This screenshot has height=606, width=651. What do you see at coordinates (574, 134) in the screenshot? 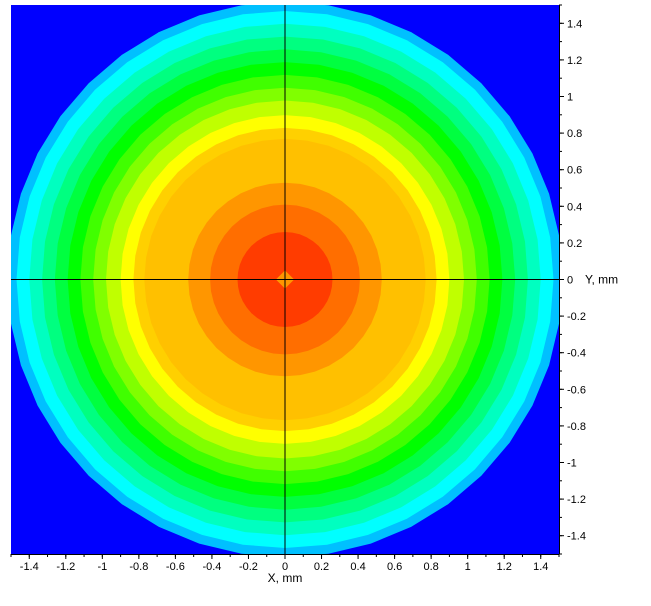
I see `y-tick-label: 0.8` at bounding box center [574, 134].